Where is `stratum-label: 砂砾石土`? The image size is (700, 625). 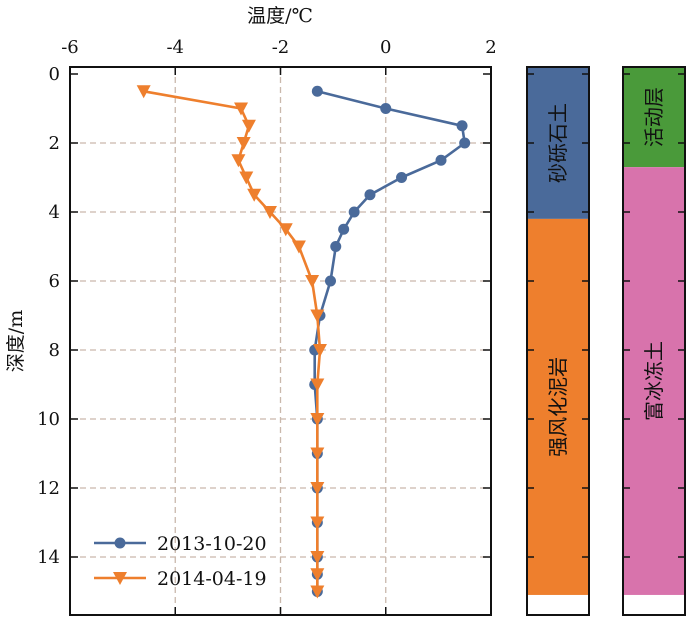 stratum-label: 砂砾石土 is located at coordinates (558, 143).